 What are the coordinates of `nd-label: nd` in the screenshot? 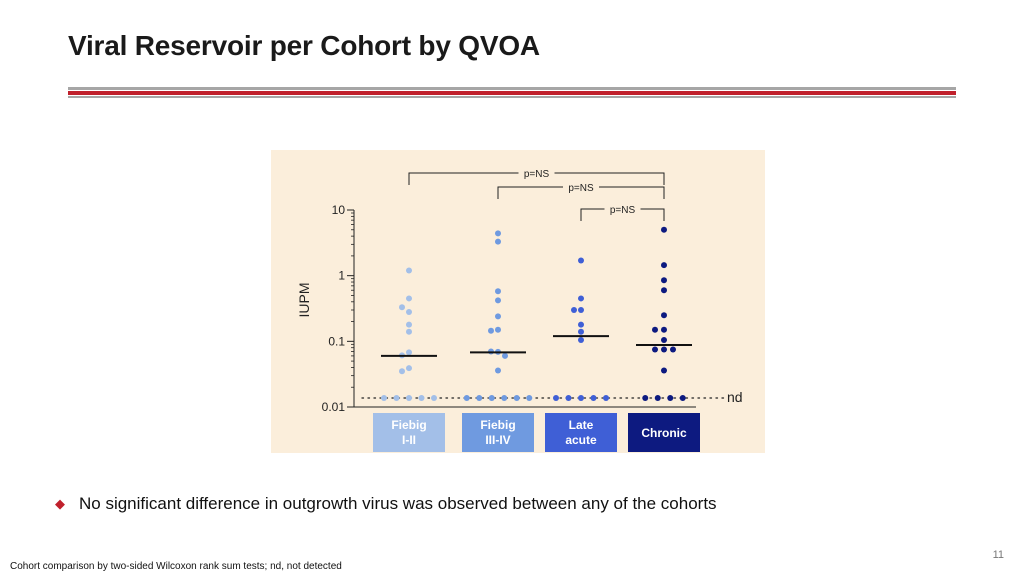 It's located at (735, 397).